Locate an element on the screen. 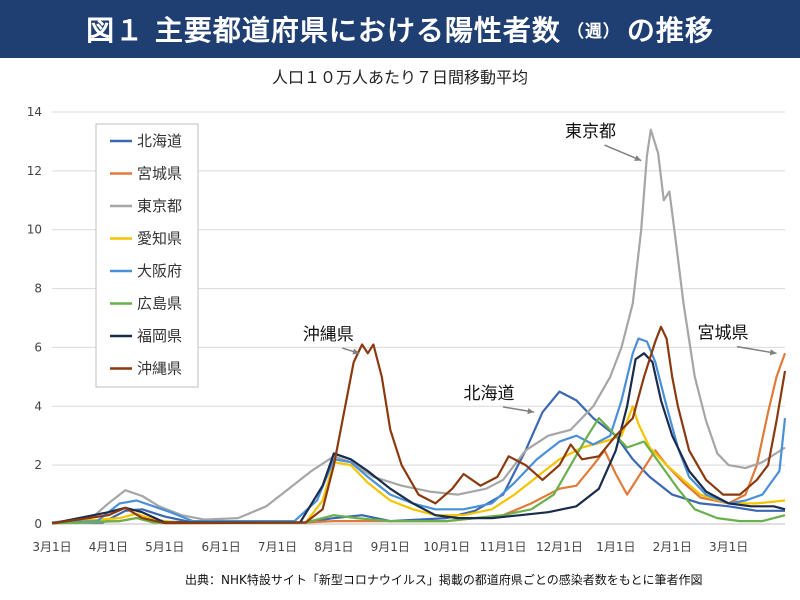  x-tick-label: 7月1日 is located at coordinates (277, 547).